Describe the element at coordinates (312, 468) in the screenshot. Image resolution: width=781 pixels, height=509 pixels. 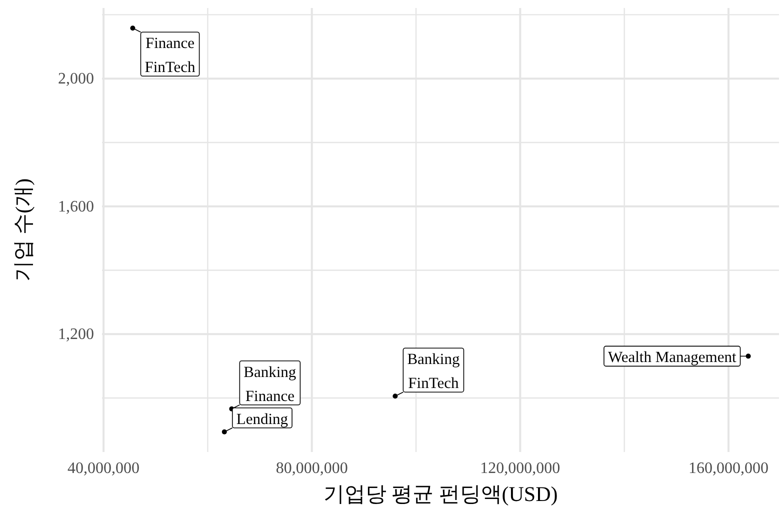
I see `x-tick-label: 80,000,000` at that location.